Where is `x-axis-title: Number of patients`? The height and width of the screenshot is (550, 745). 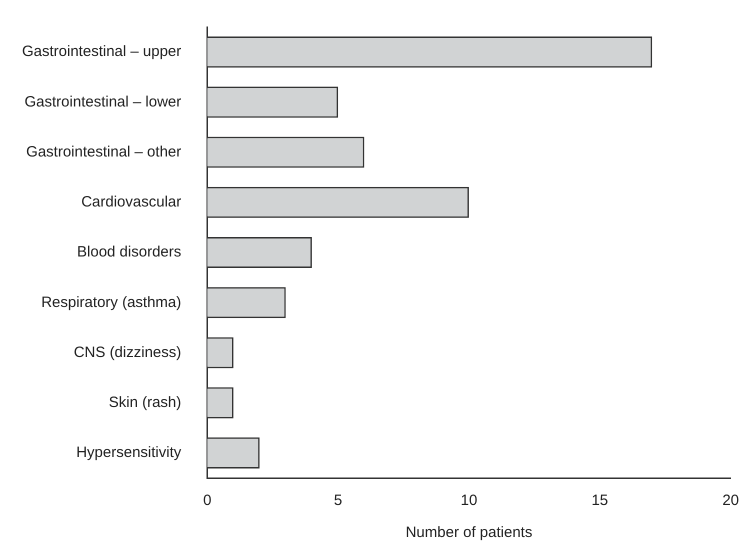 x-axis-title: Number of patients is located at coordinates (469, 533).